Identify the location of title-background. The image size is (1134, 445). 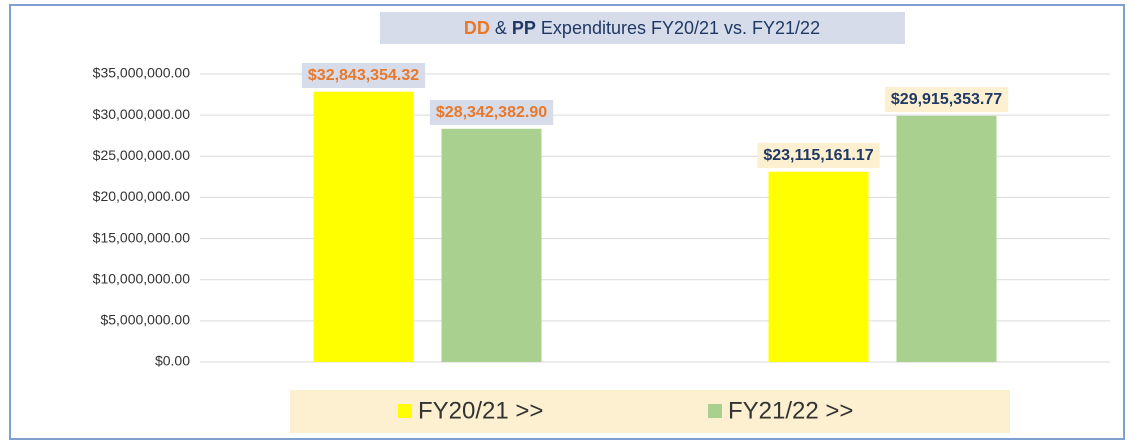
(642, 28).